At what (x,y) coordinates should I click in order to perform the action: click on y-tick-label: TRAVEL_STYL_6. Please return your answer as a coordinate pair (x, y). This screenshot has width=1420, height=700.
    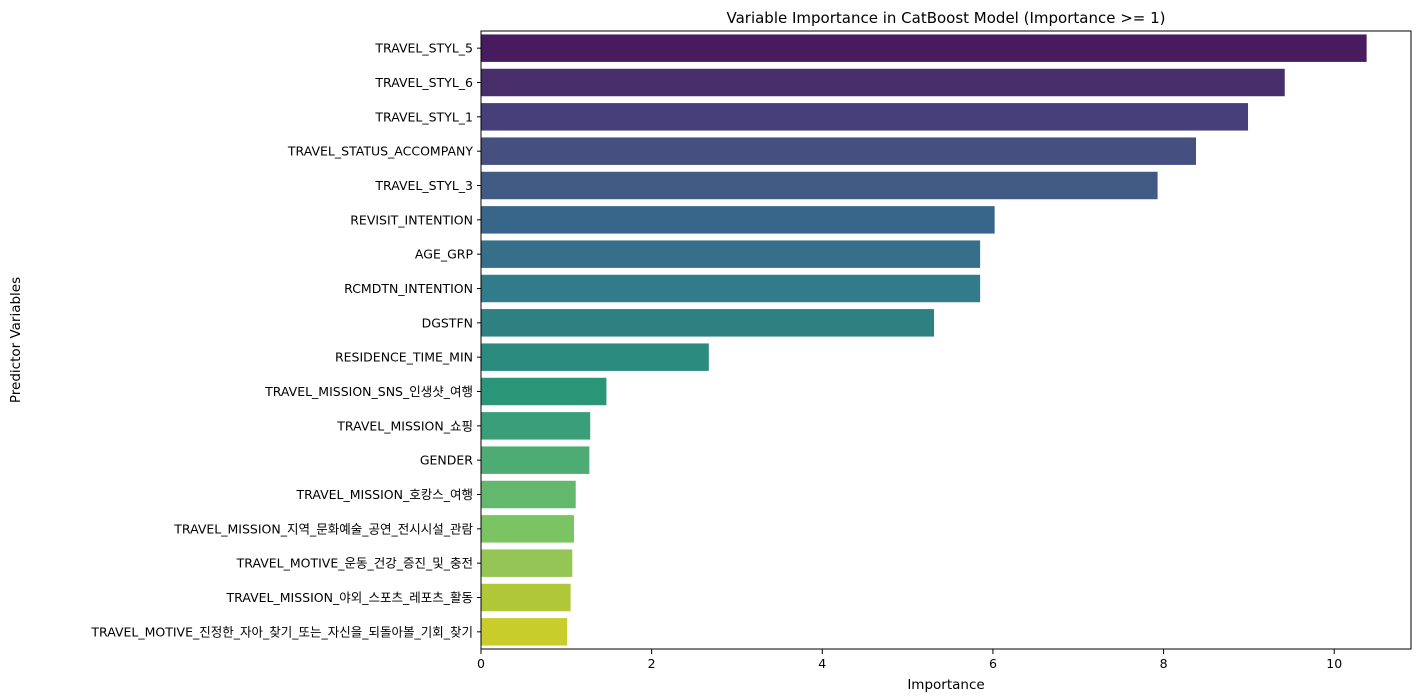
    Looking at the image, I should click on (423, 82).